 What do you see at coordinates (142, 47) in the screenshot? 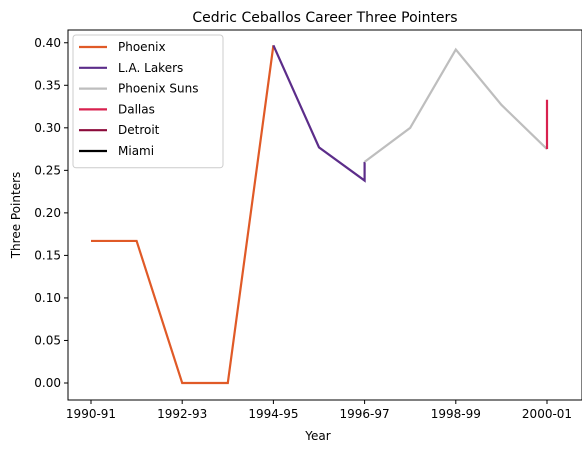
I see `legend-label: Phoenix` at bounding box center [142, 47].